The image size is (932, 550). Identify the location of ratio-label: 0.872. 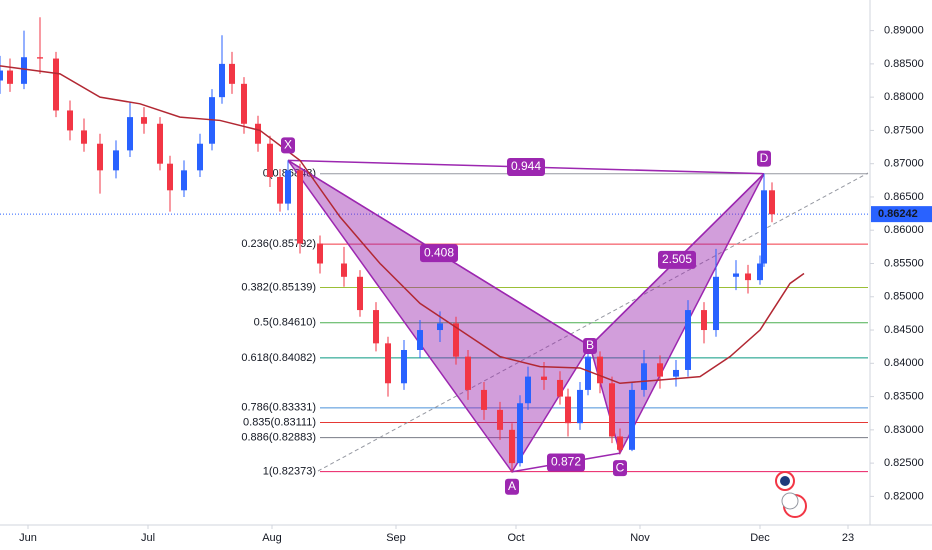
(566, 462).